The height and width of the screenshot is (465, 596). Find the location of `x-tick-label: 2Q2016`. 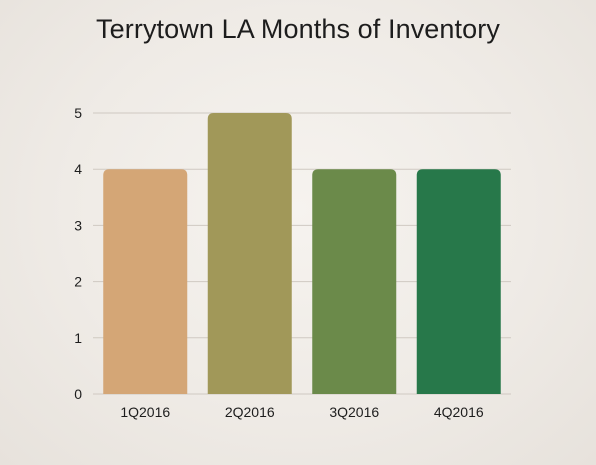

x-tick-label: 2Q2016 is located at coordinates (250, 412).